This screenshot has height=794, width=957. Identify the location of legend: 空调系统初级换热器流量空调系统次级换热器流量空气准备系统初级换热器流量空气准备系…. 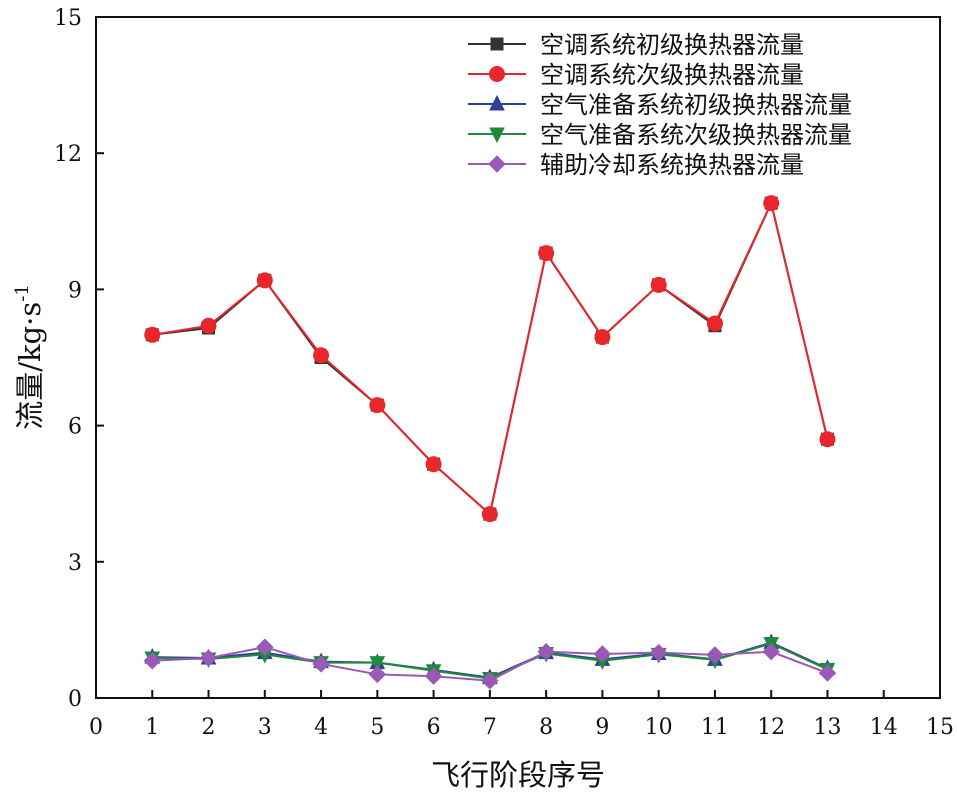
(660, 105).